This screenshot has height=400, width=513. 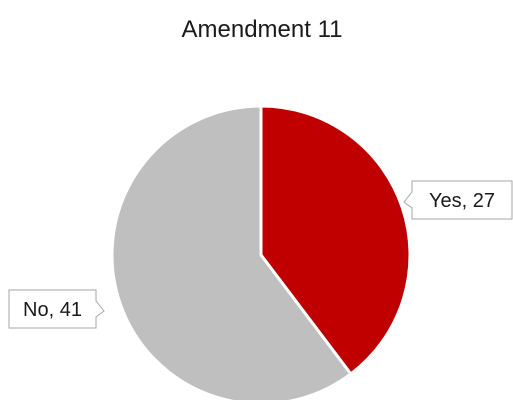 I want to click on data-label-yes: Yes, 27, so click(x=458, y=200).